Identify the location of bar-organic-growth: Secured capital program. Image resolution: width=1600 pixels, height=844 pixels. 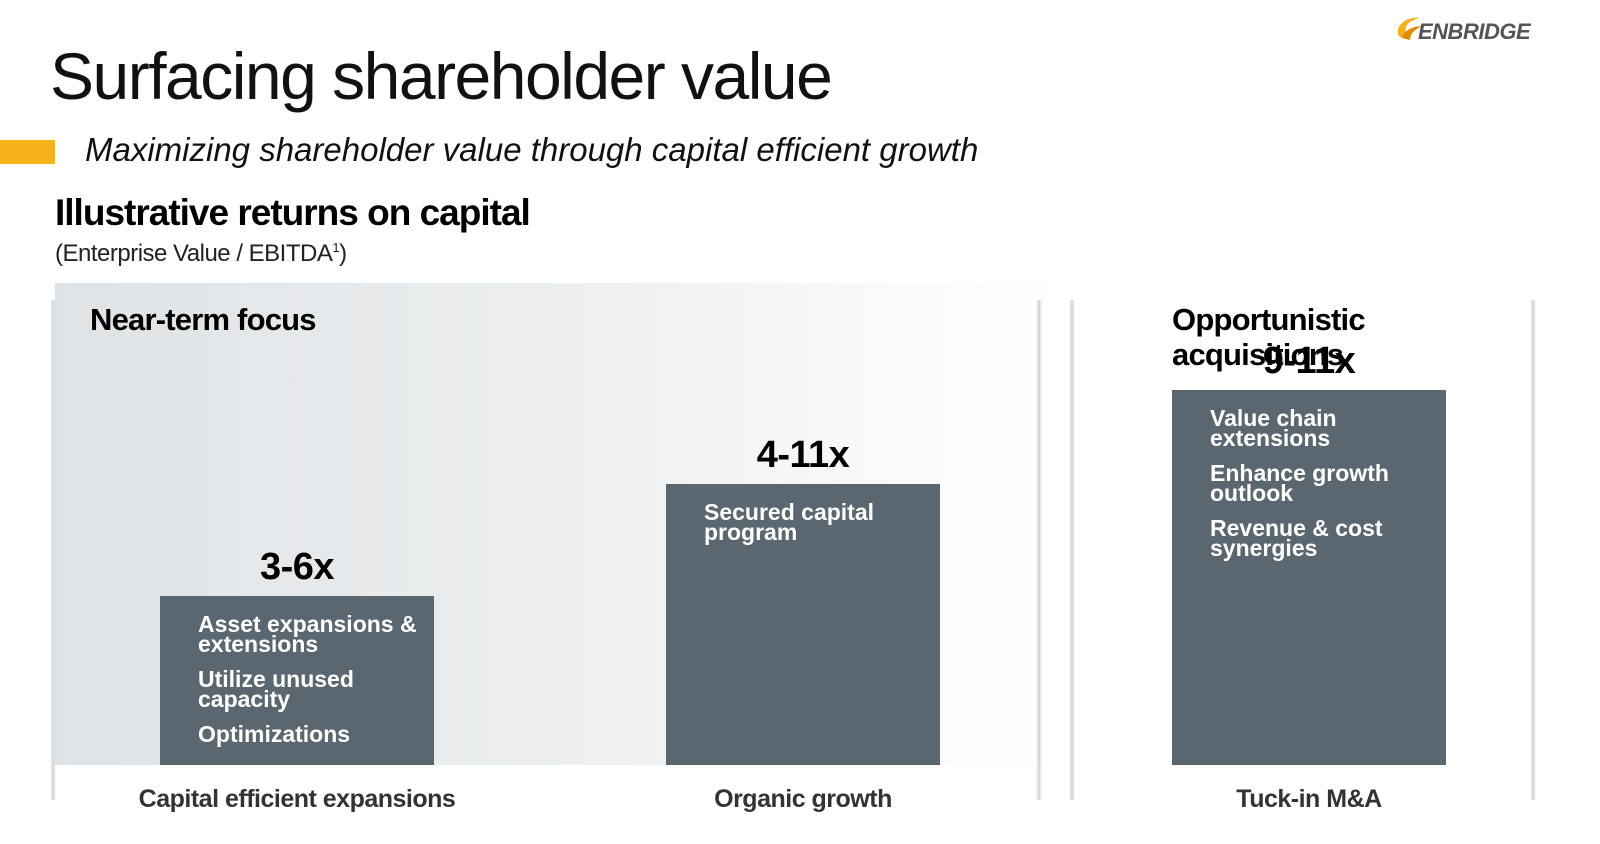
(803, 624).